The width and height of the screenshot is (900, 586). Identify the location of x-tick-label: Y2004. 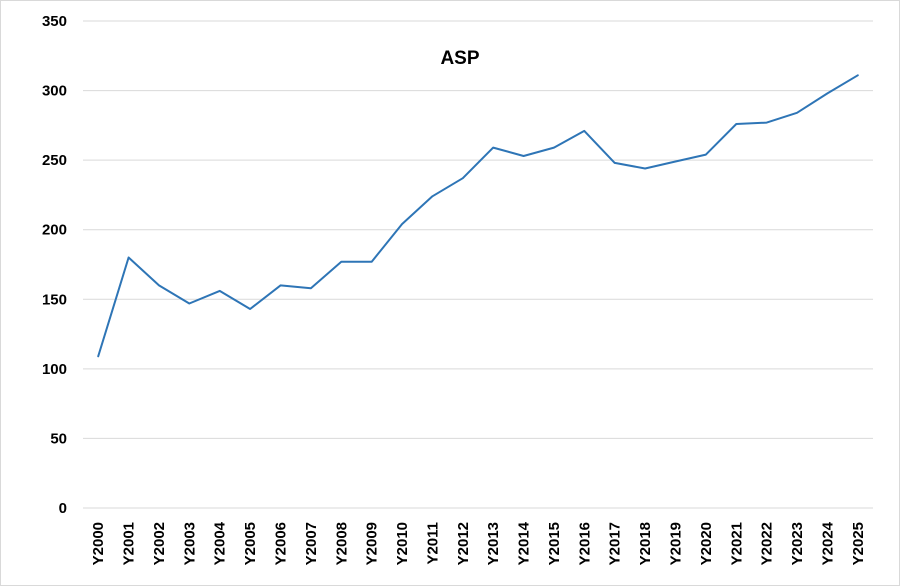
(220, 543).